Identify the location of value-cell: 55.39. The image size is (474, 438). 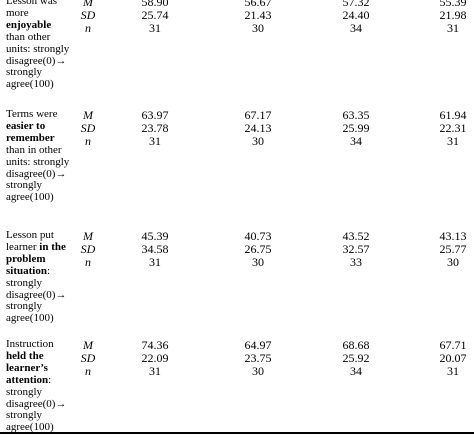
(453, 4).